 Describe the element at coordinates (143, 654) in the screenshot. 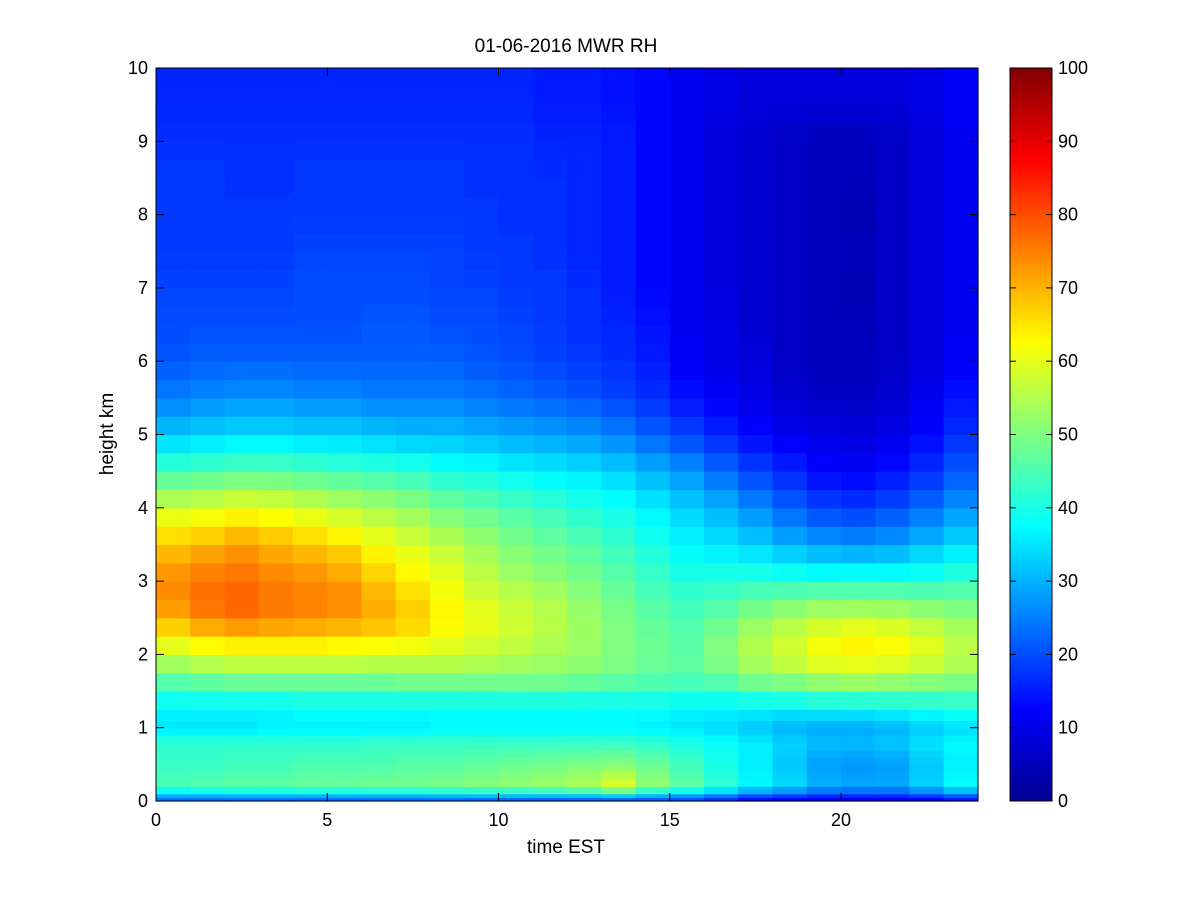

I see `y-tick-label: 2` at that location.